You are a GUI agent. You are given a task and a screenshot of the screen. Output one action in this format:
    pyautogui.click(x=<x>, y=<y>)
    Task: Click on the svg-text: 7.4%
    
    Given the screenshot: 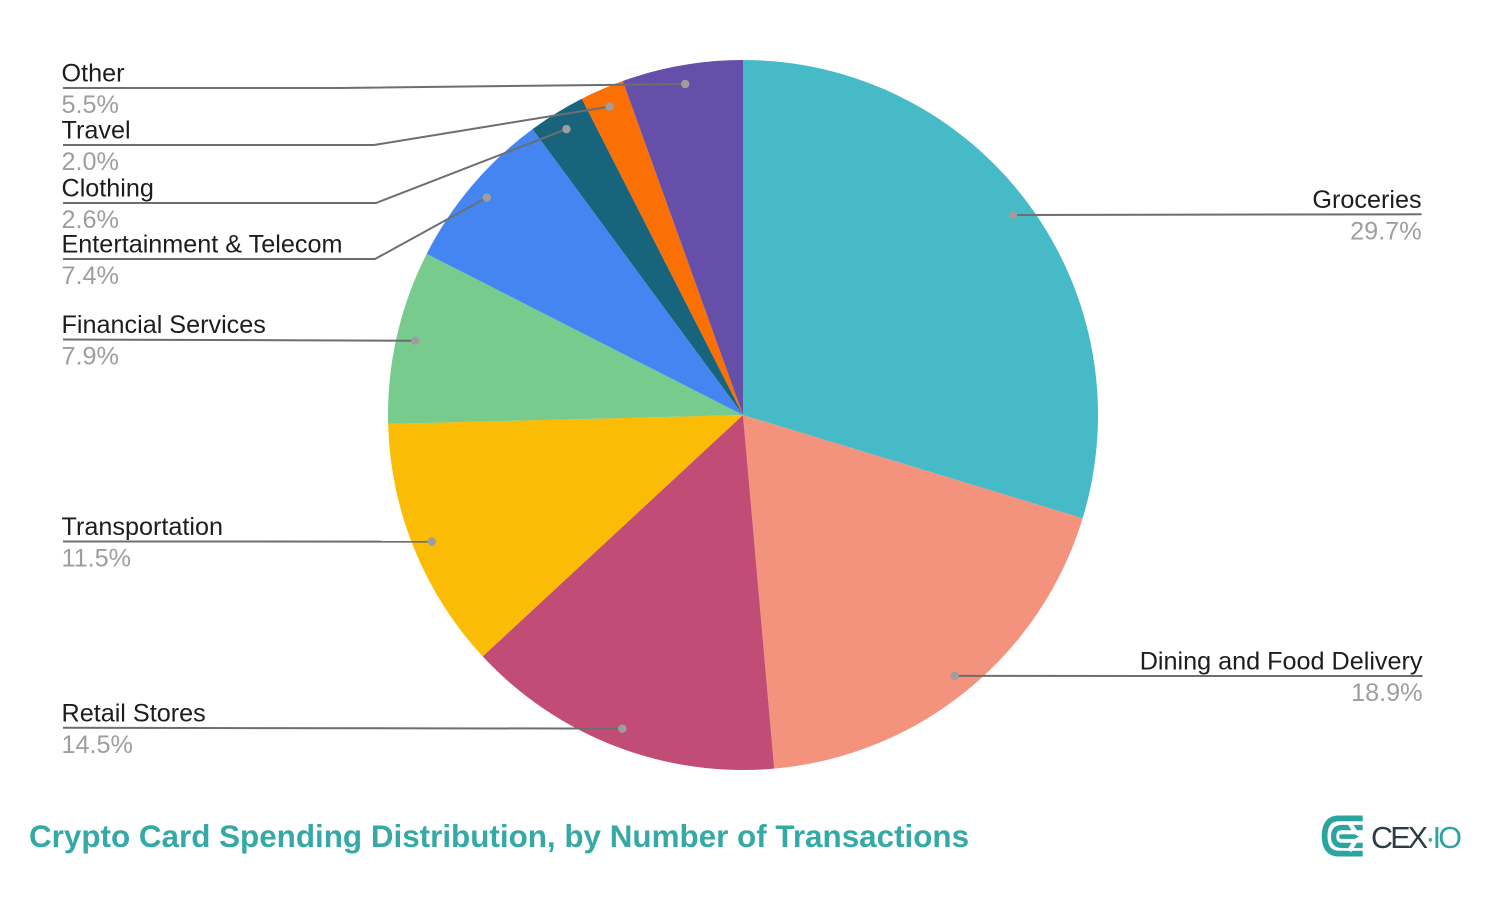 What is the action you would take?
    pyautogui.click(x=90, y=276)
    